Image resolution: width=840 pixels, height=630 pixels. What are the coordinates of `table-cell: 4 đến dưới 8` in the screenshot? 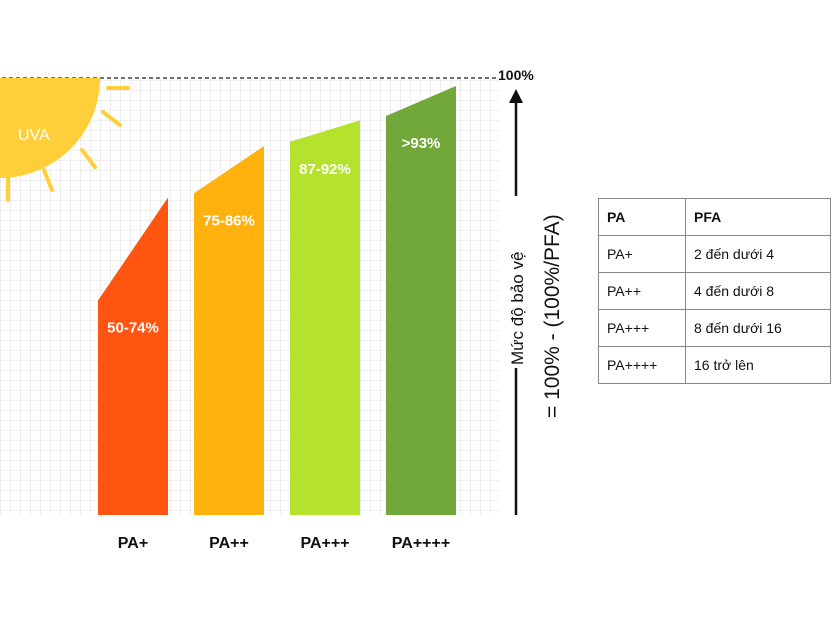 It's located at (758, 291).